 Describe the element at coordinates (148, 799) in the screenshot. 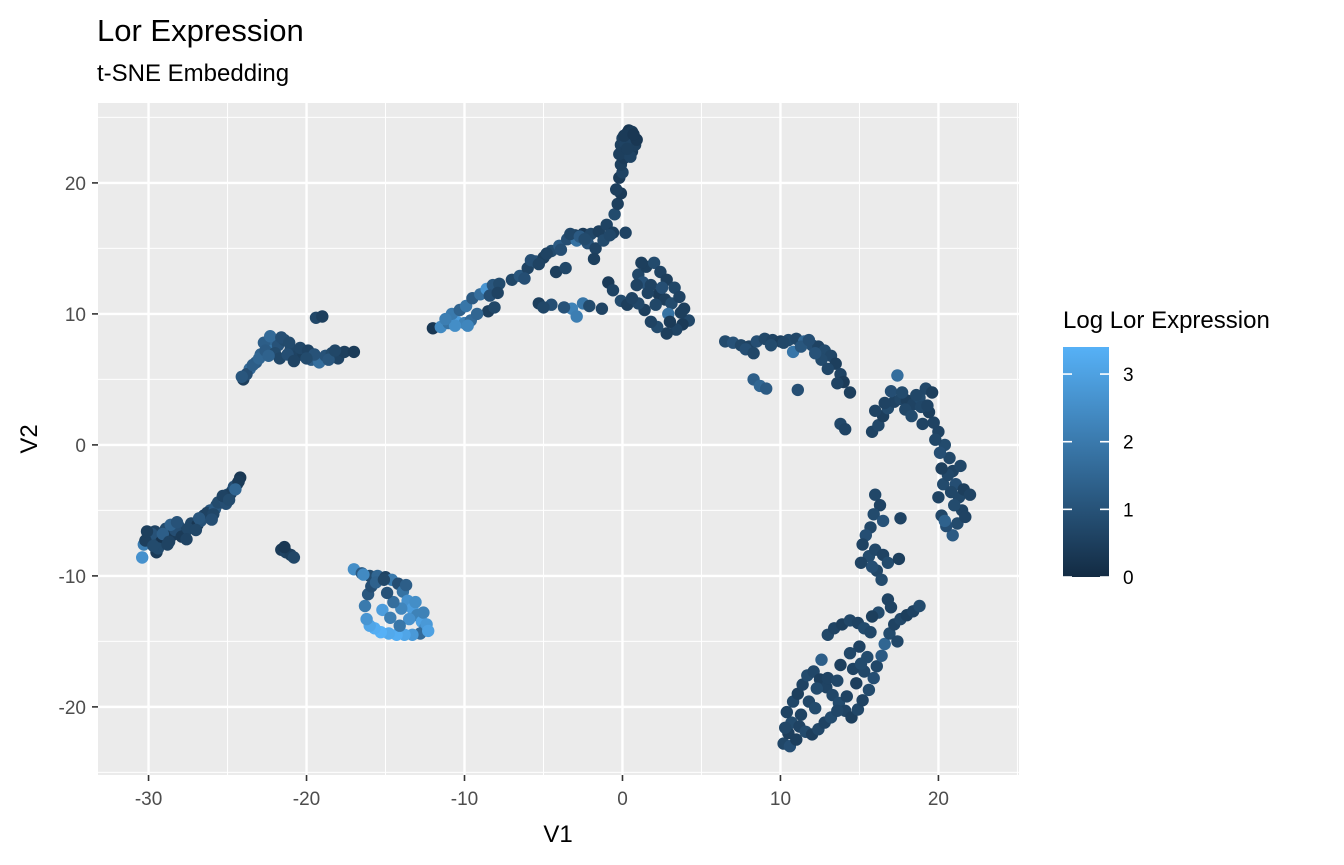

I see `x-tick-label: -30` at that location.